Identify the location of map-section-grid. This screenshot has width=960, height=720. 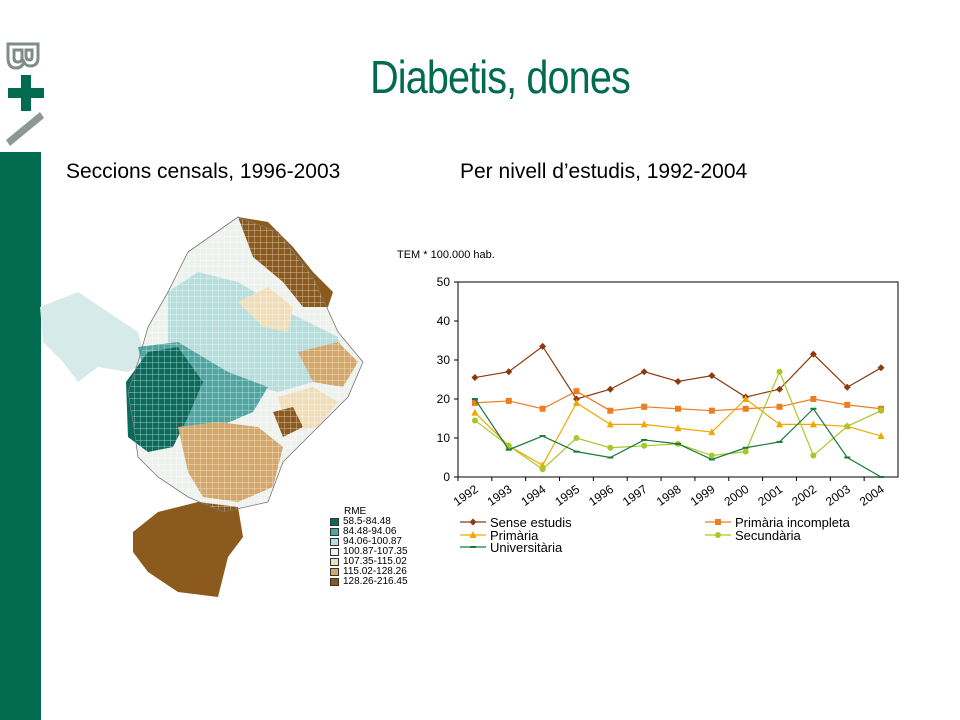
(245, 364).